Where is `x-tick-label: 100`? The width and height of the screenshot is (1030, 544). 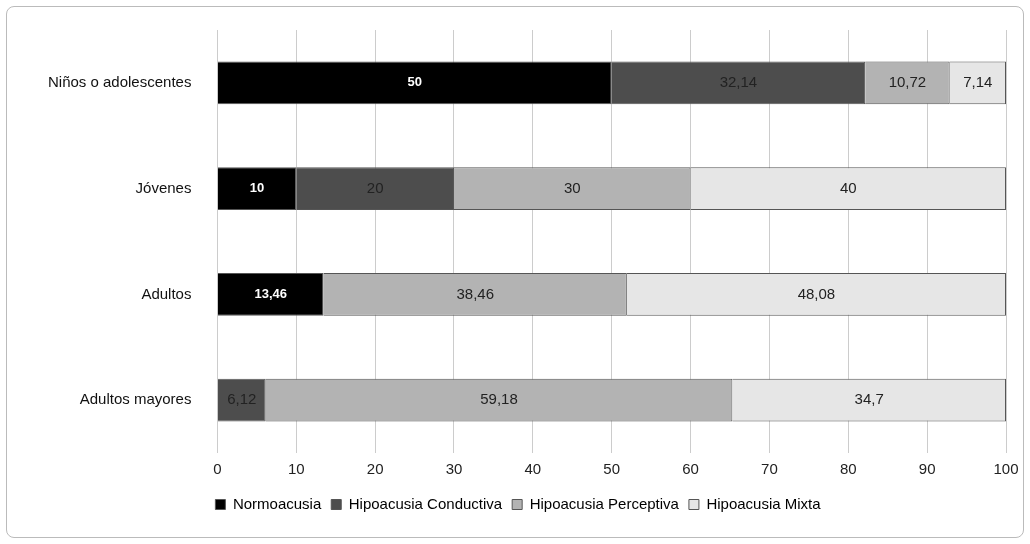
x-tick-label: 100 is located at coordinates (1006, 469).